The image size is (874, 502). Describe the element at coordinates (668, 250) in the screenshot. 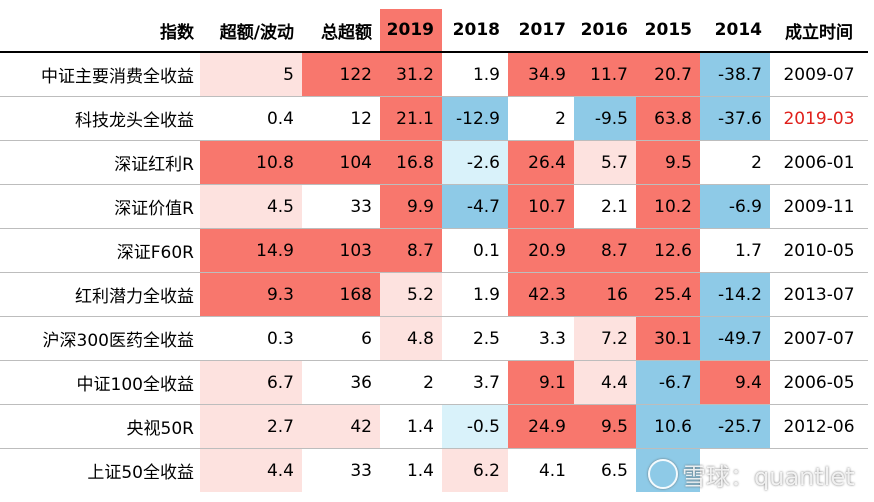

I see `value-cell: 12.6` at that location.